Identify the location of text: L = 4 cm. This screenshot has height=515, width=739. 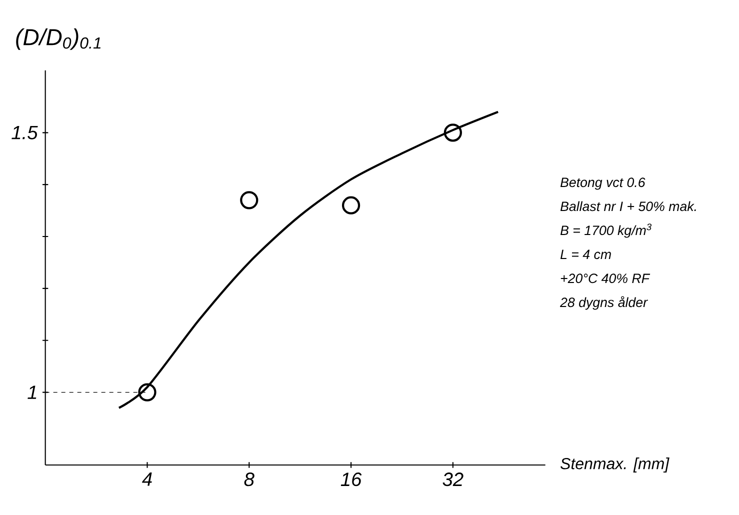
(585, 255).